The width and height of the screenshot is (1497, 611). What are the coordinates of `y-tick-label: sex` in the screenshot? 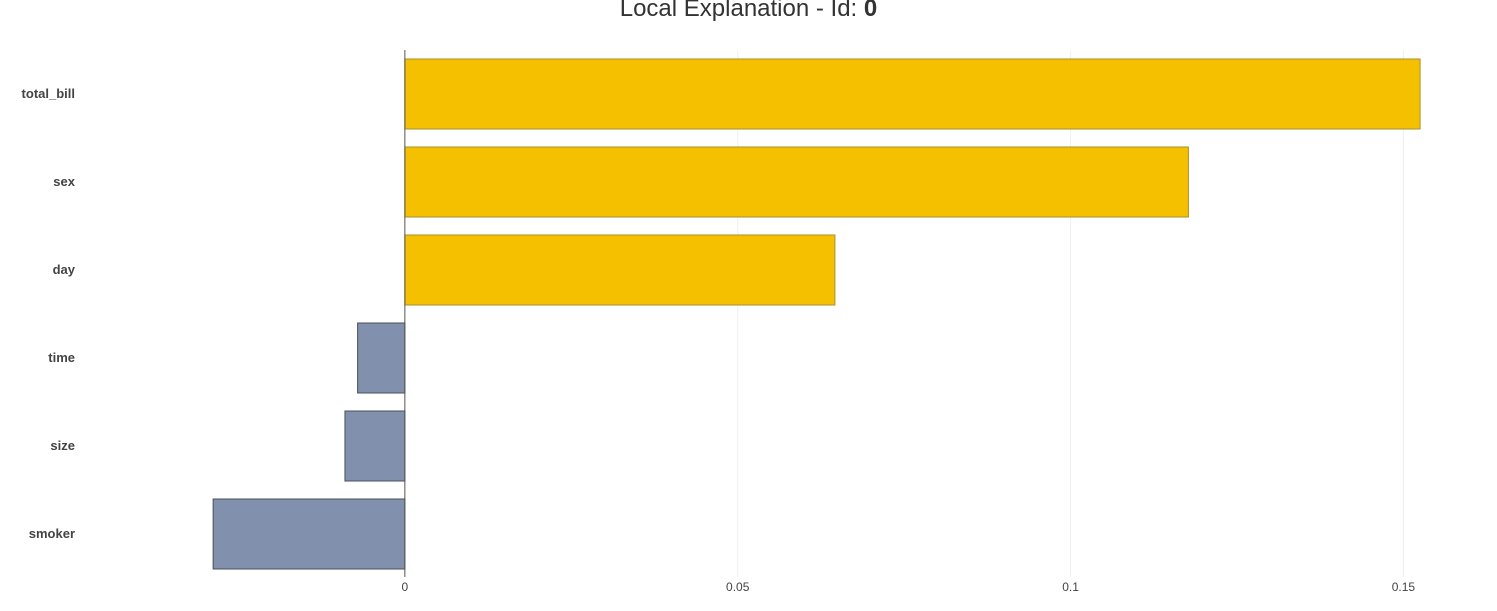 It's located at (64, 181).